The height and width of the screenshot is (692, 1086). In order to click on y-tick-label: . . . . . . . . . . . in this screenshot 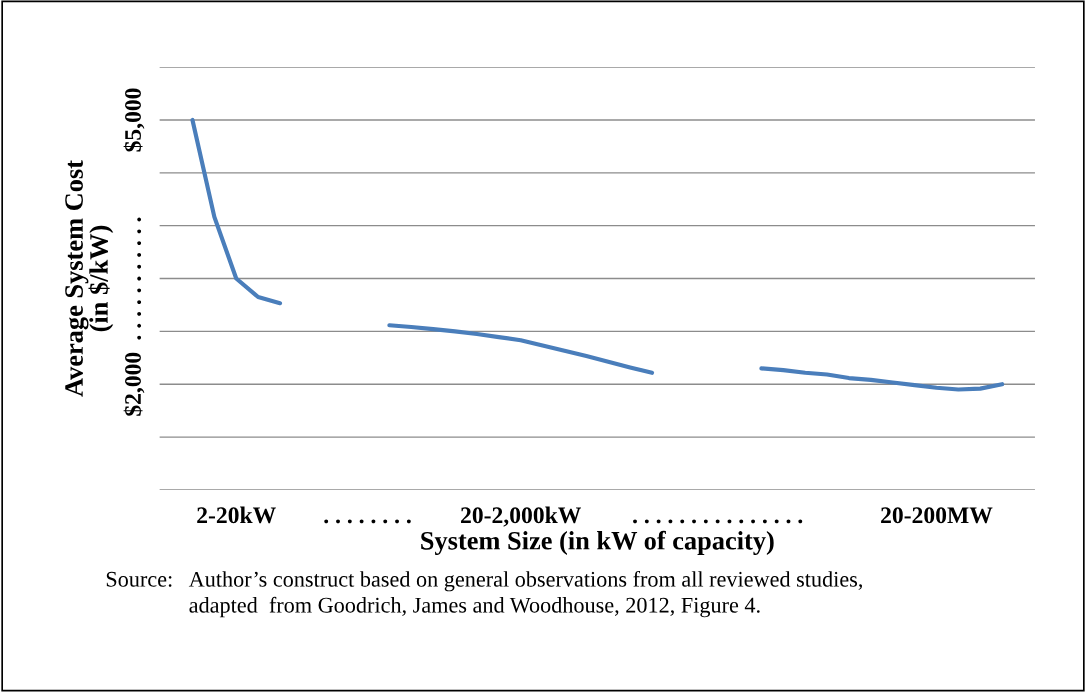, I will do `click(139, 278)`.